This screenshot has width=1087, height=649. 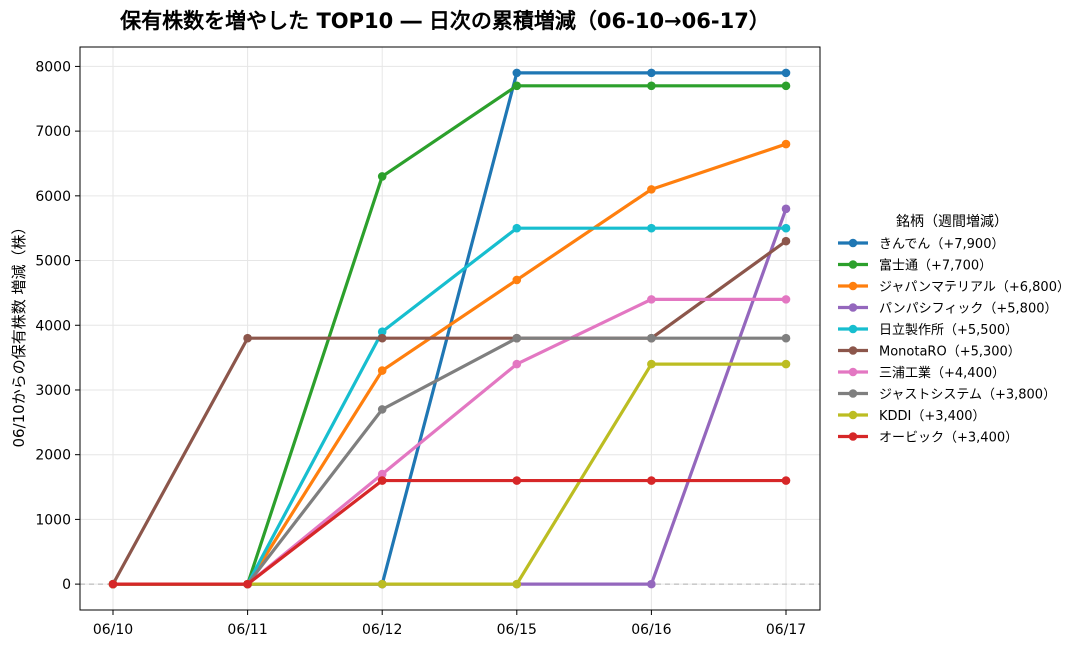 I want to click on legend-label: KDDI（+3,400）, so click(x=932, y=416).